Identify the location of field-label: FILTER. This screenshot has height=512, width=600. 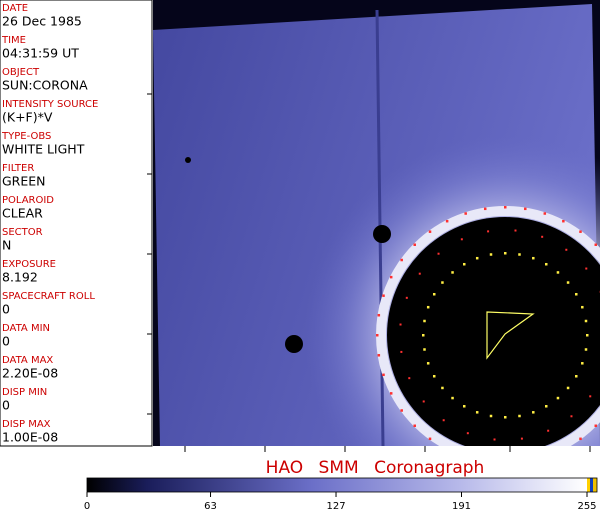
(18, 168).